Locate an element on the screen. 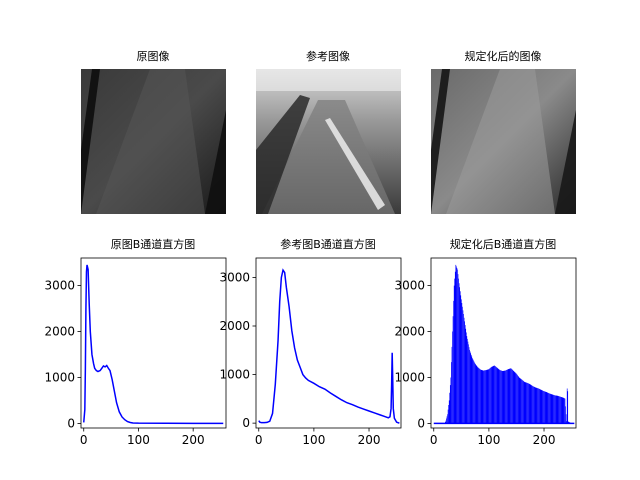 The image size is (640, 480). image-panel-original: 原图像 is located at coordinates (153, 132).